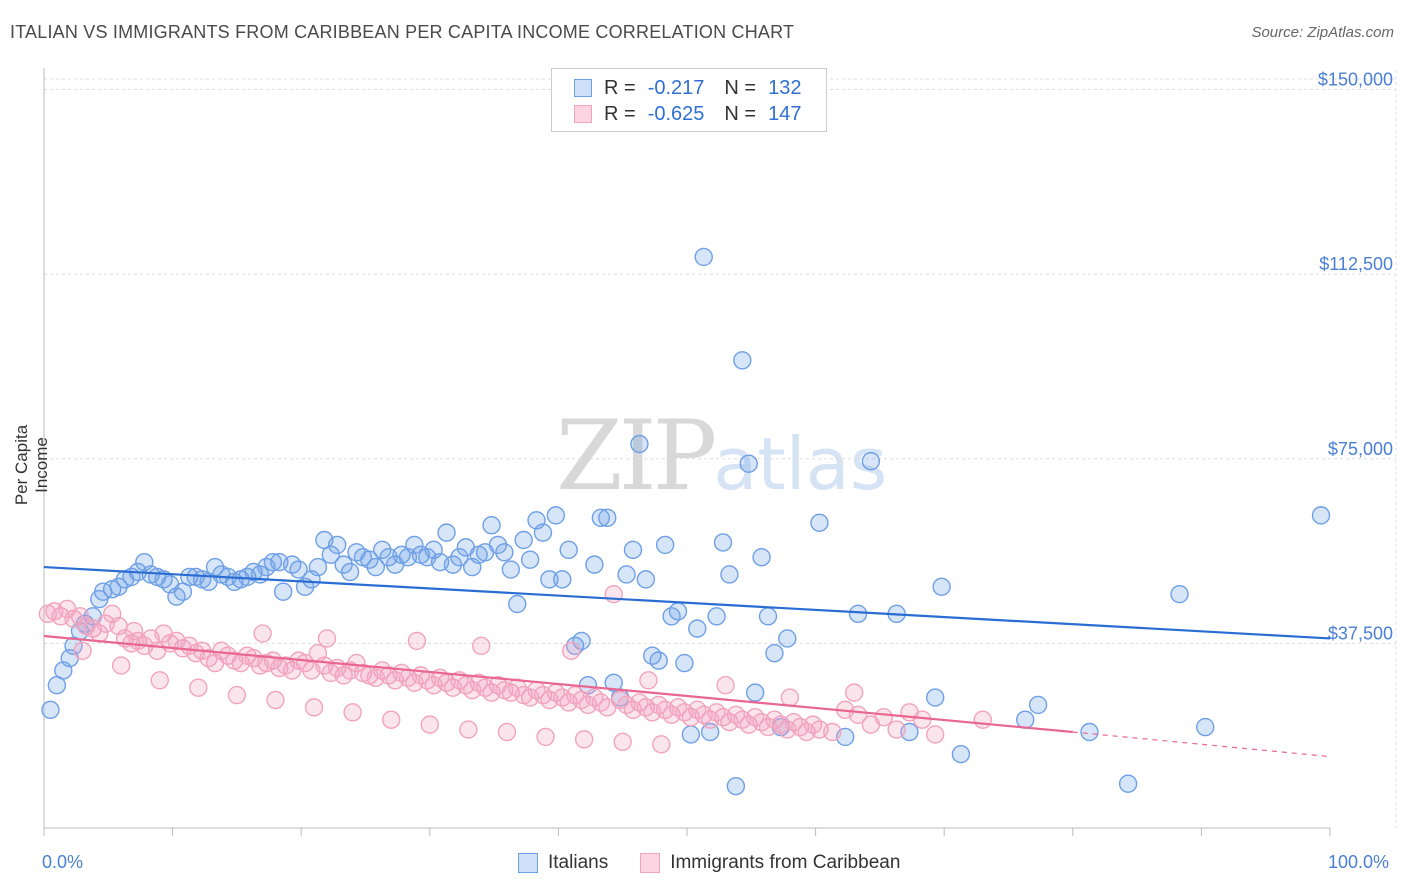 The image size is (1406, 892). Describe the element at coordinates (528, 863) in the screenshot. I see `series-swatch-italians` at that location.